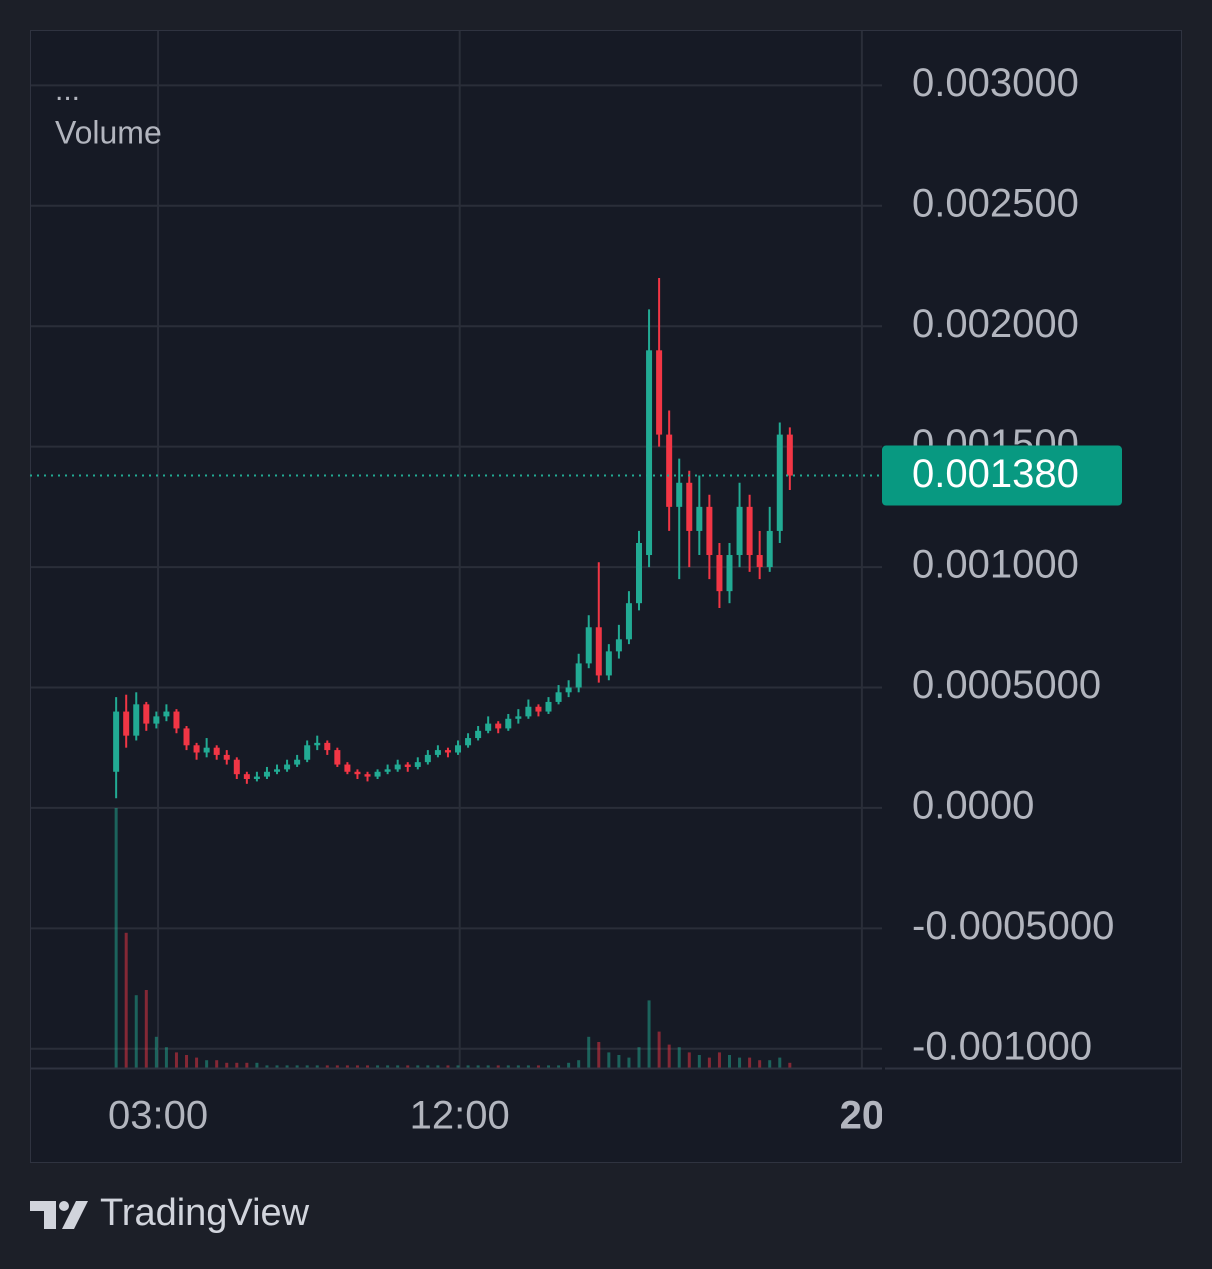 Image resolution: width=1212 pixels, height=1269 pixels. What do you see at coordinates (1006, 685) in the screenshot?
I see `y-tick-label: 0.0005000` at bounding box center [1006, 685].